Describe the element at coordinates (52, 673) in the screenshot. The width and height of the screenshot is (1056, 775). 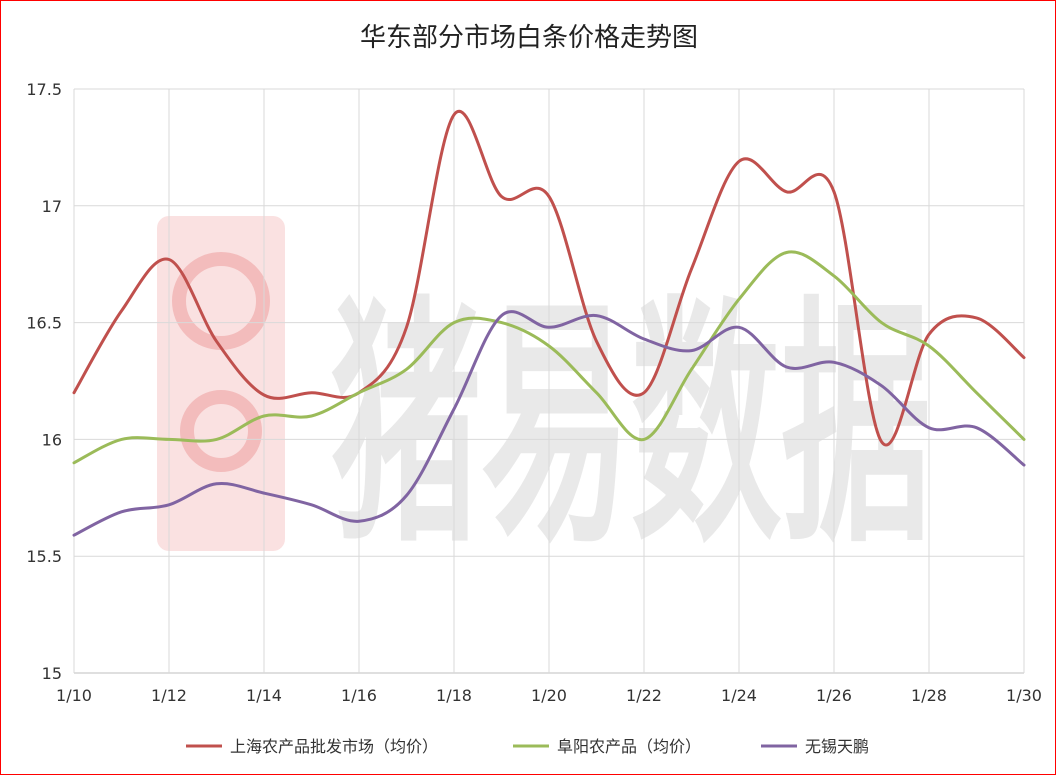
I see `y-tick-label: 15` at that location.